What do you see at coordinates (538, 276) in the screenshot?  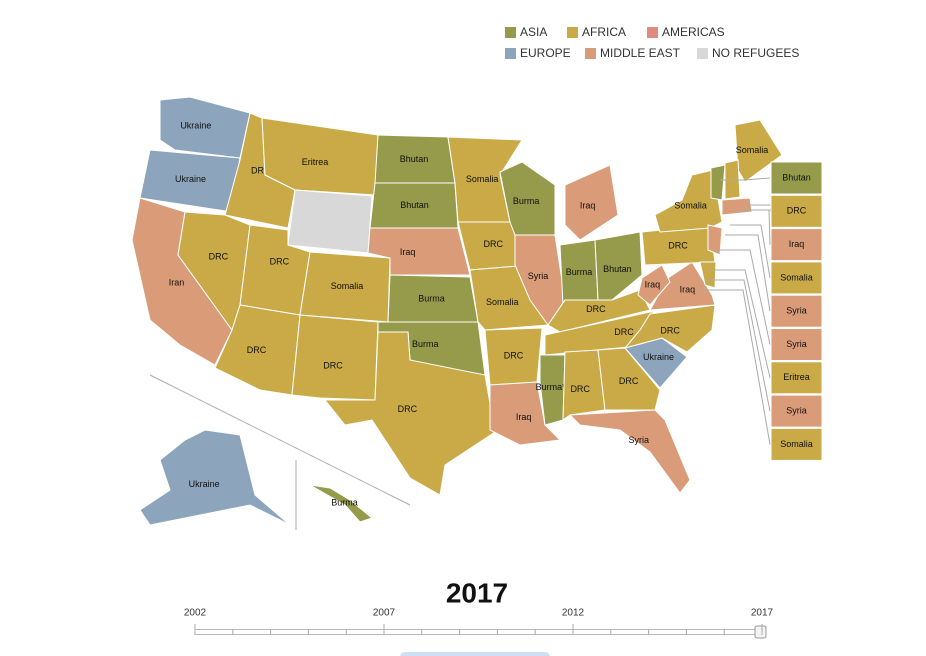 I see `state-label: Syria` at bounding box center [538, 276].